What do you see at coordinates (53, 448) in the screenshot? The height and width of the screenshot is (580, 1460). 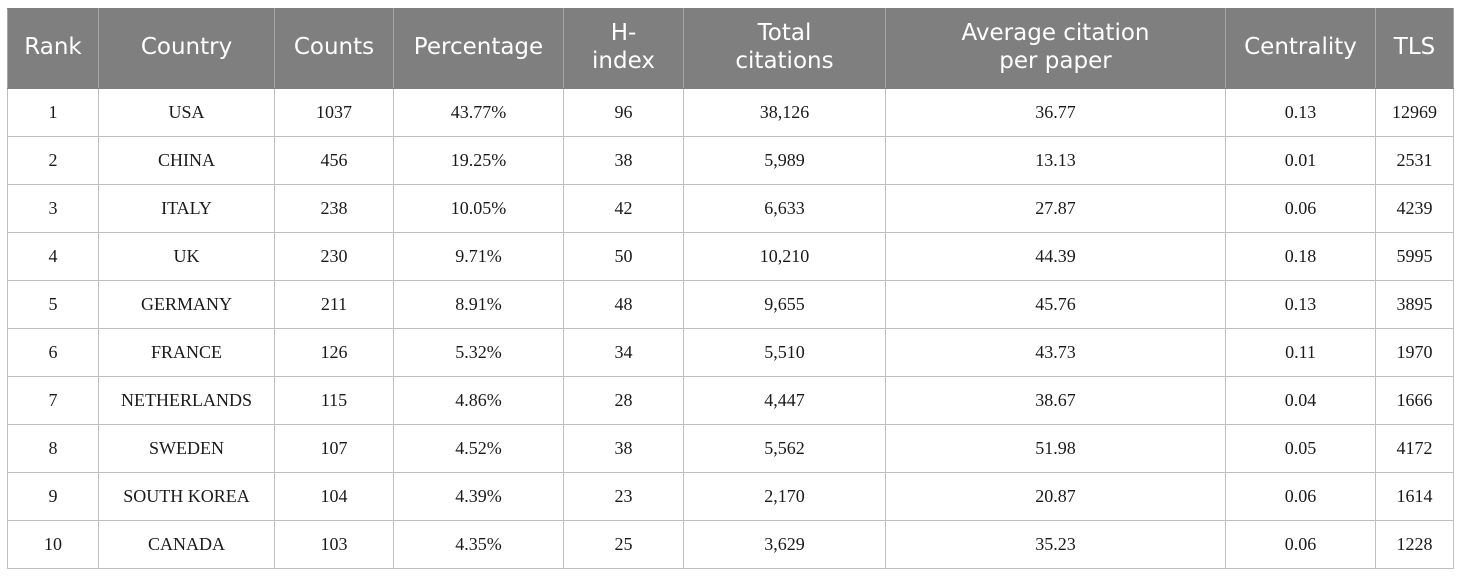 I see `cell-rank: 8` at bounding box center [53, 448].